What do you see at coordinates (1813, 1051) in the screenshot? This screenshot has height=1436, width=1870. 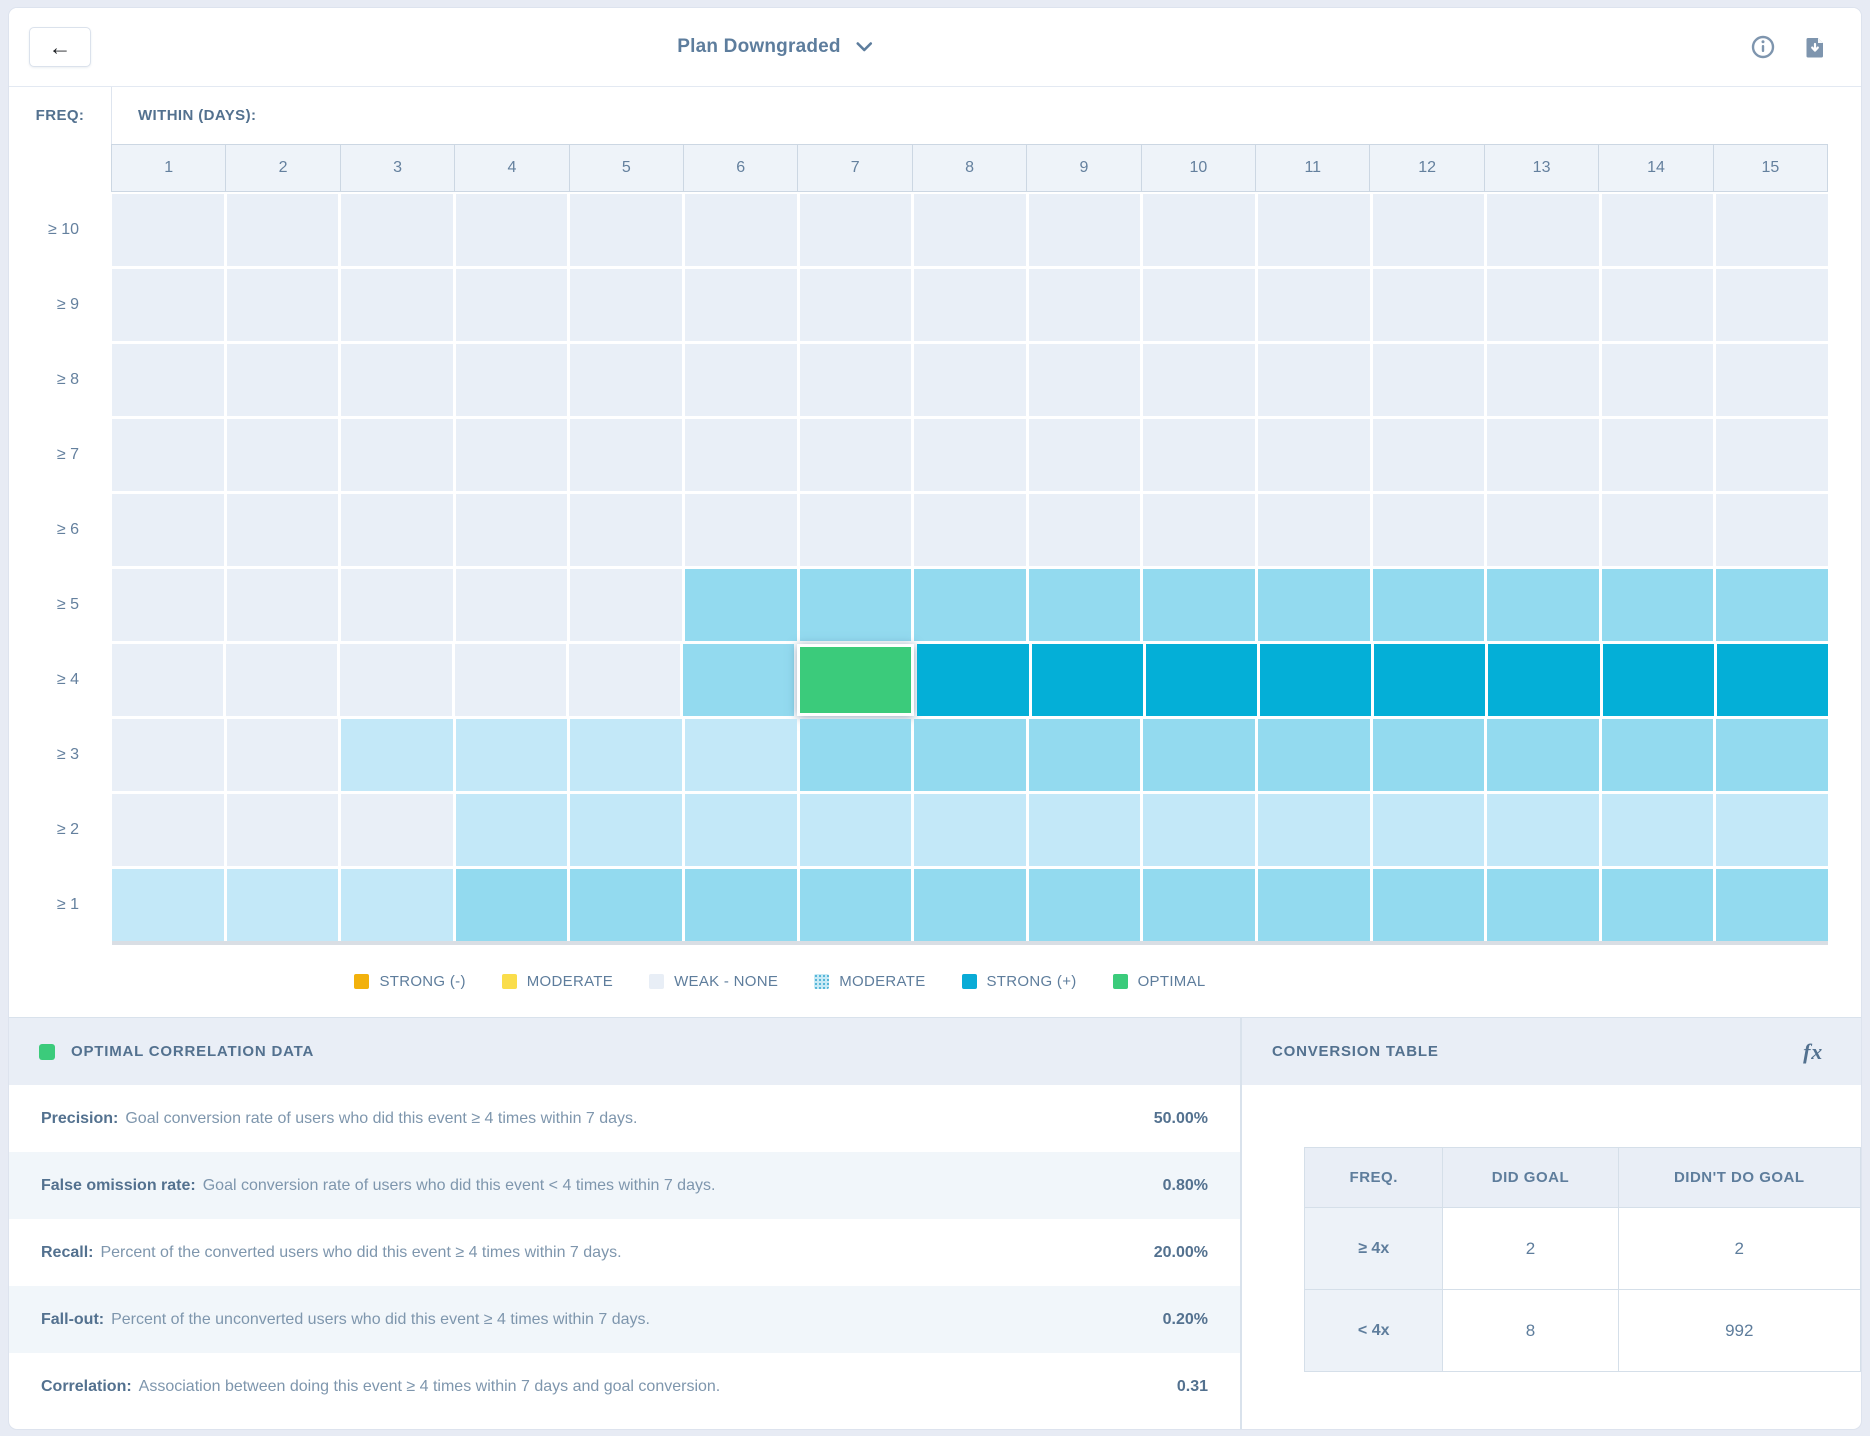 I see `formula-fx-icon: fx` at bounding box center [1813, 1051].